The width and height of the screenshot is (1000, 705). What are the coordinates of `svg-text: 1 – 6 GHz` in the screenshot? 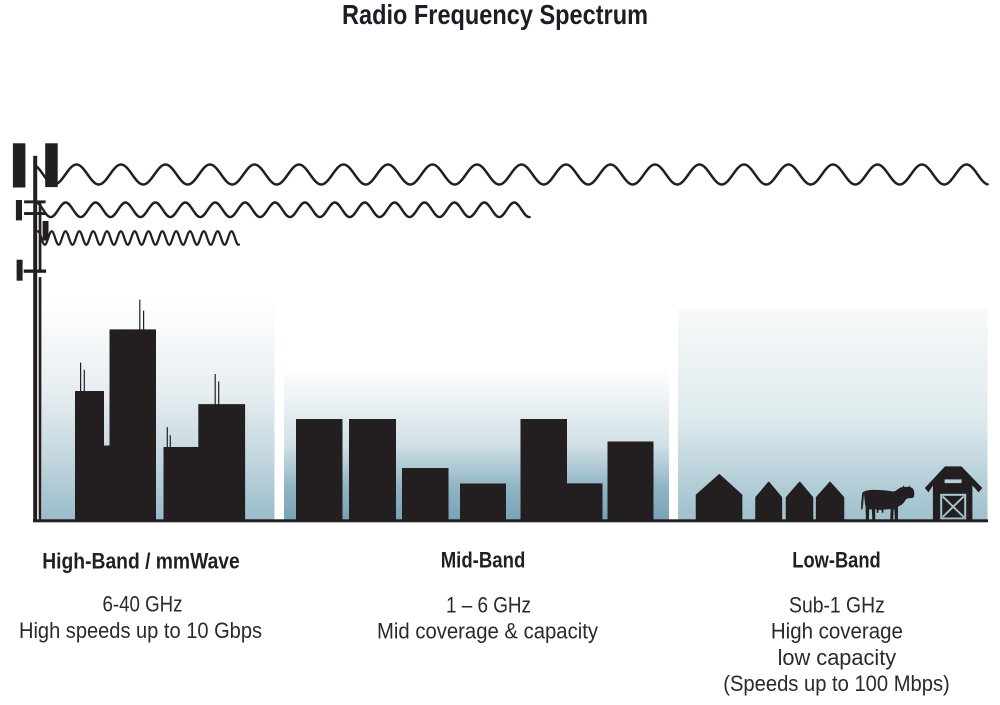 It's located at (488, 604).